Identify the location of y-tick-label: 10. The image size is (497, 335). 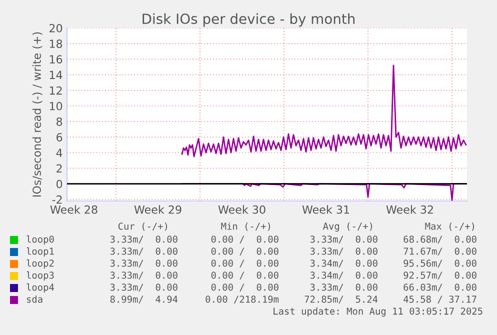
(56, 106).